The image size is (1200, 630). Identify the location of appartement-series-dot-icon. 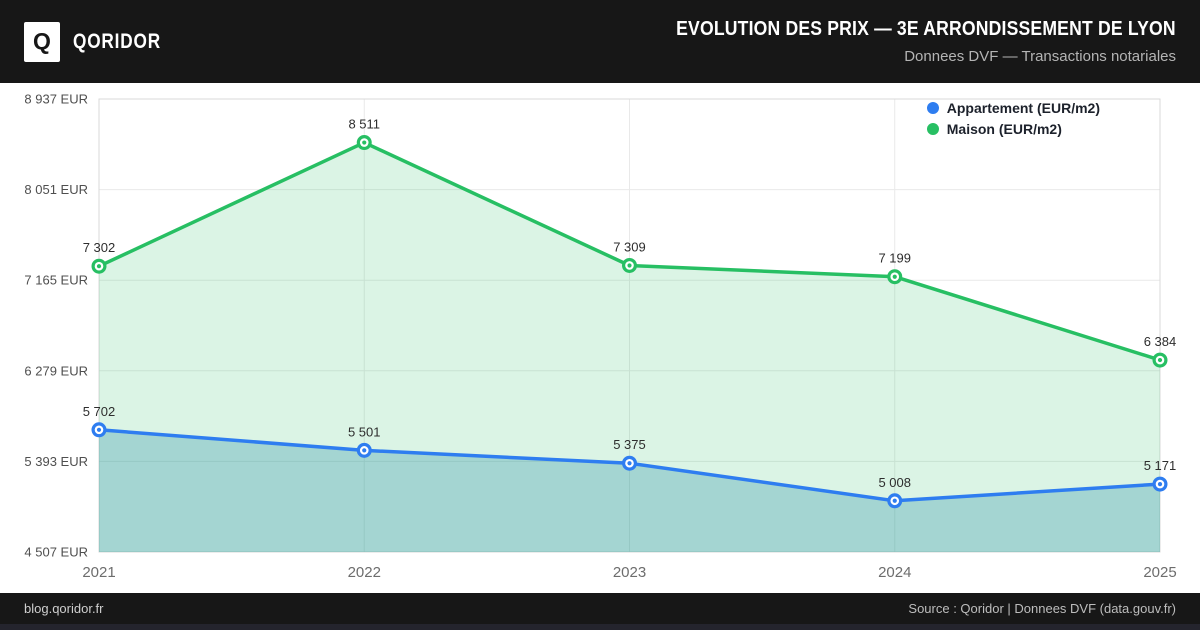
(932, 108).